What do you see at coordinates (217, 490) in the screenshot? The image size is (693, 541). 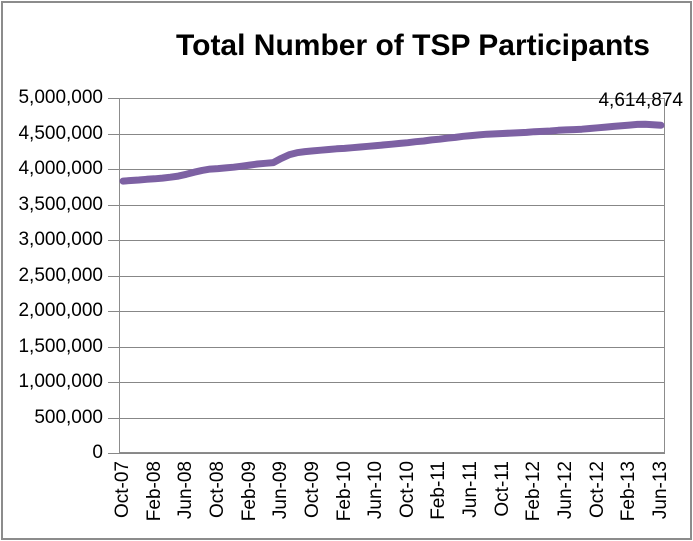 I see `x-axis-label: Oct-08` at bounding box center [217, 490].